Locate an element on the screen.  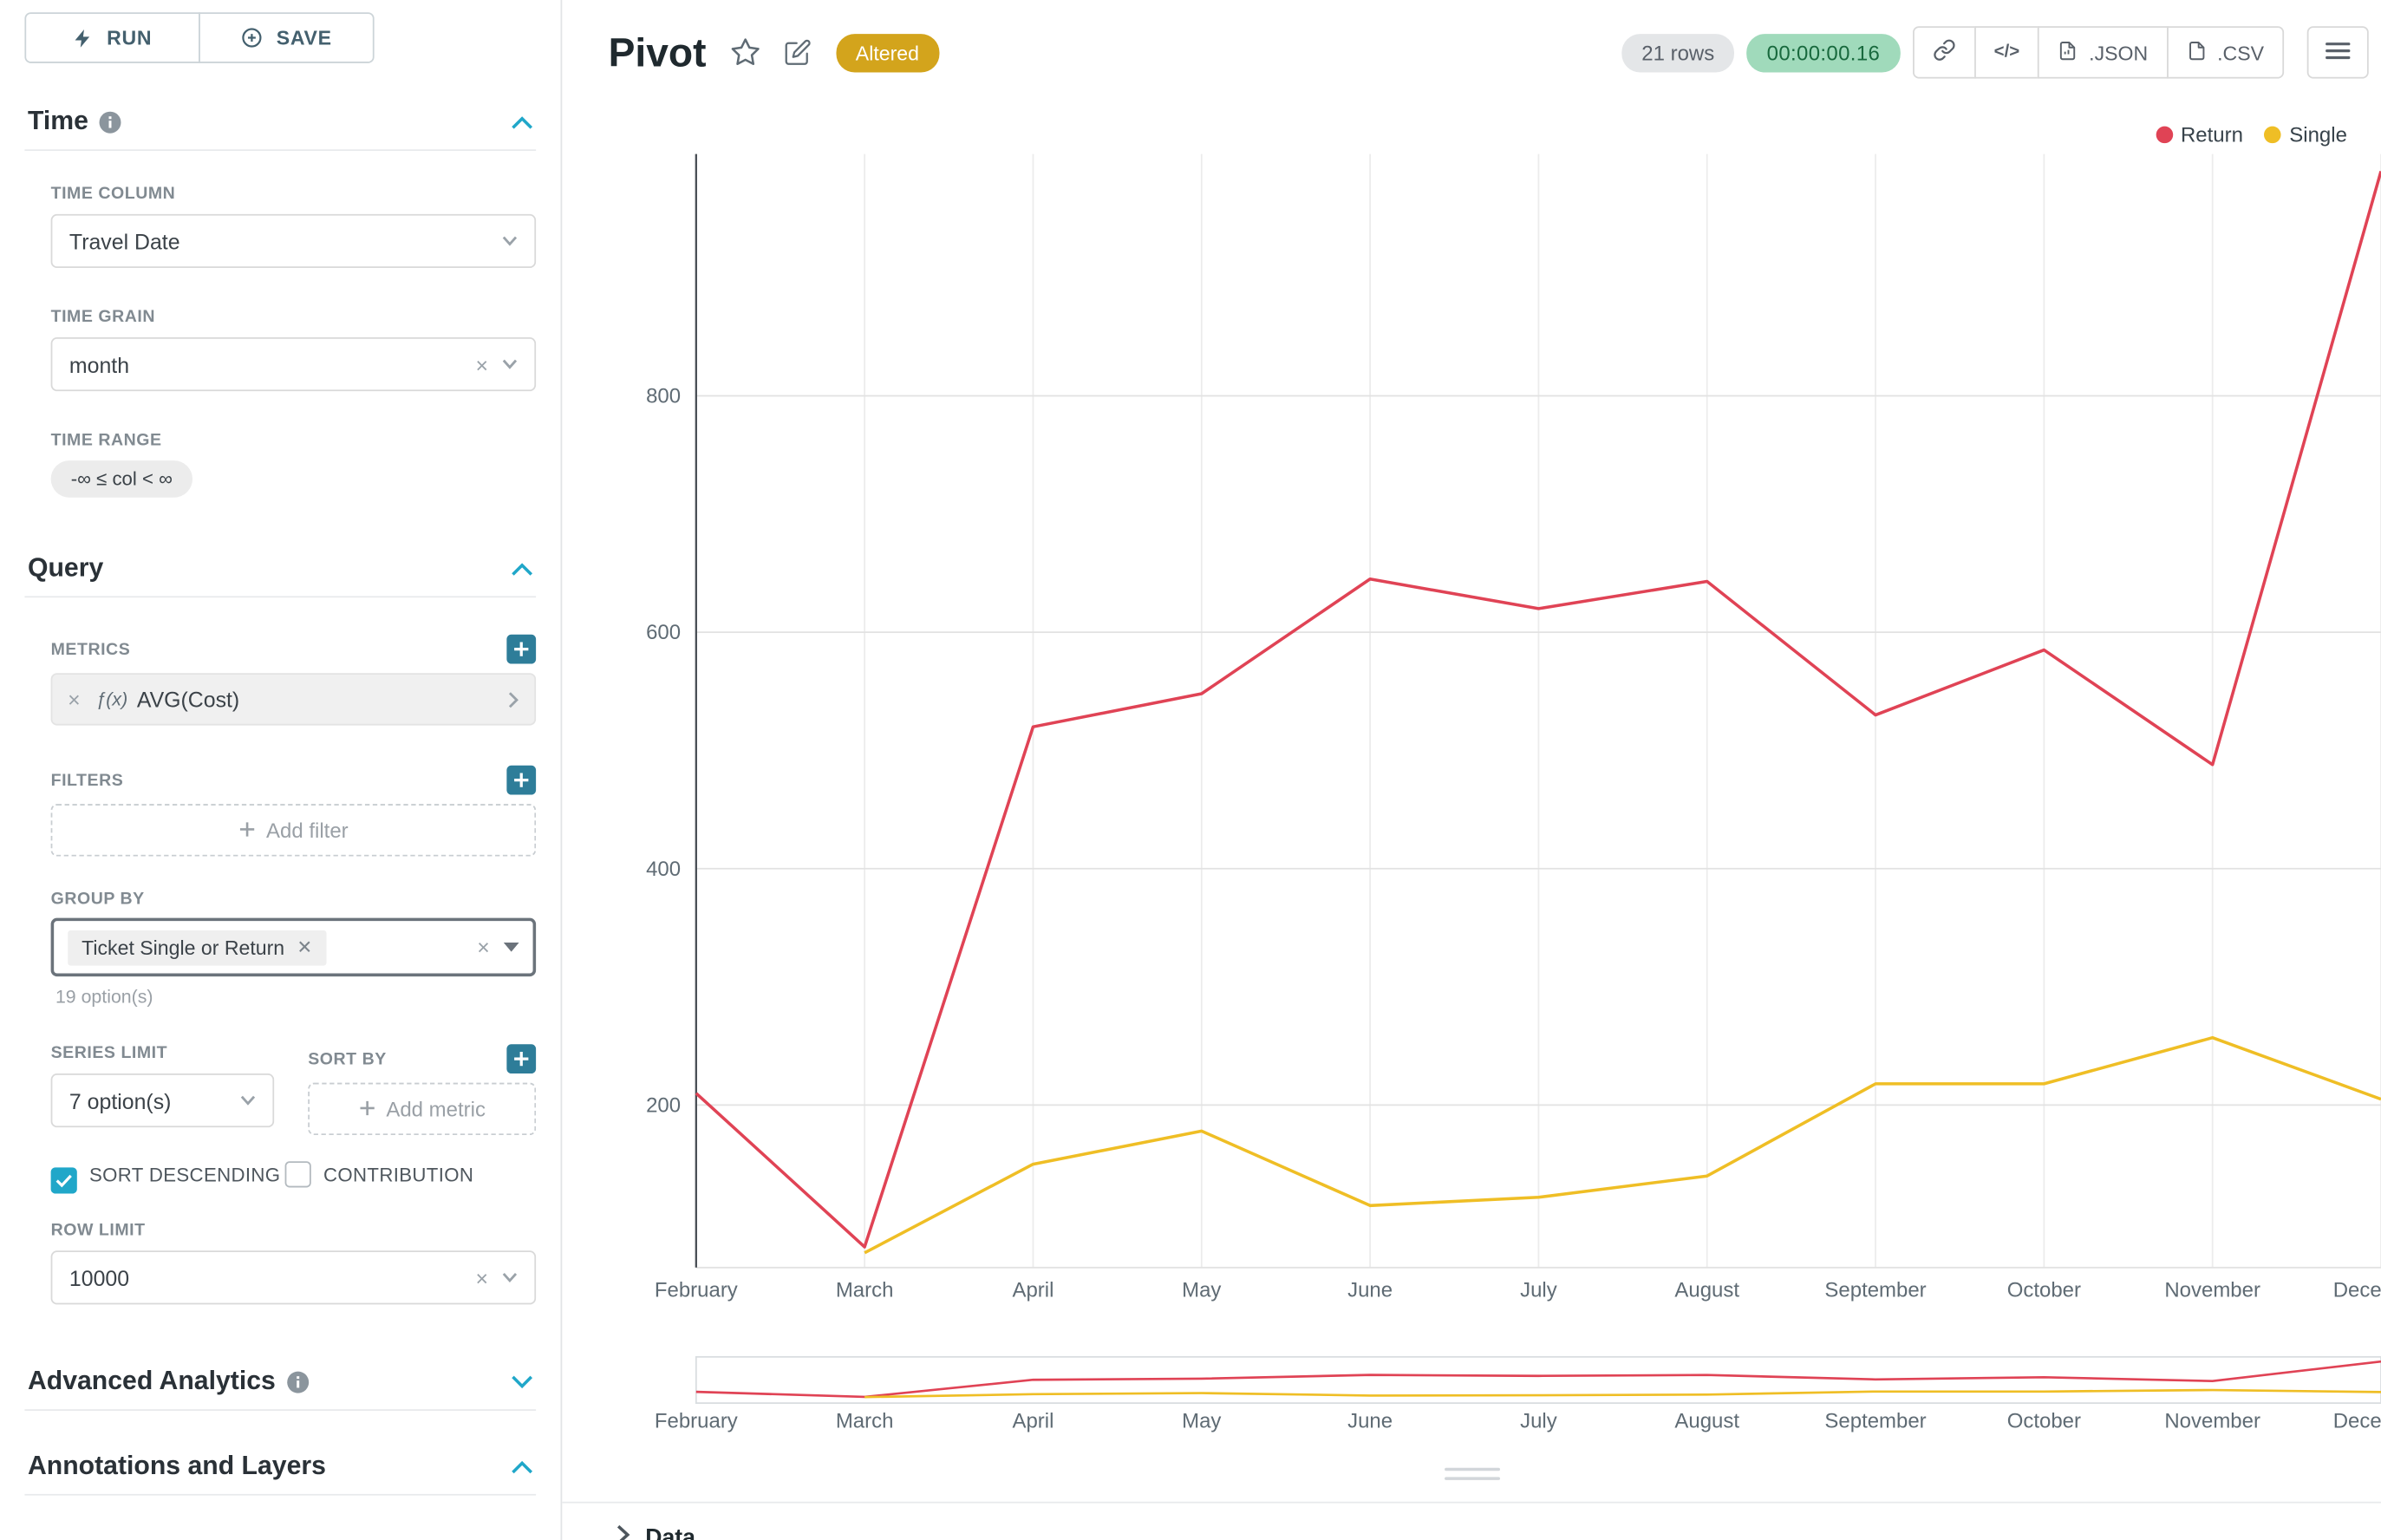
series-limit-value: 7 option(s) is located at coordinates (120, 1100).